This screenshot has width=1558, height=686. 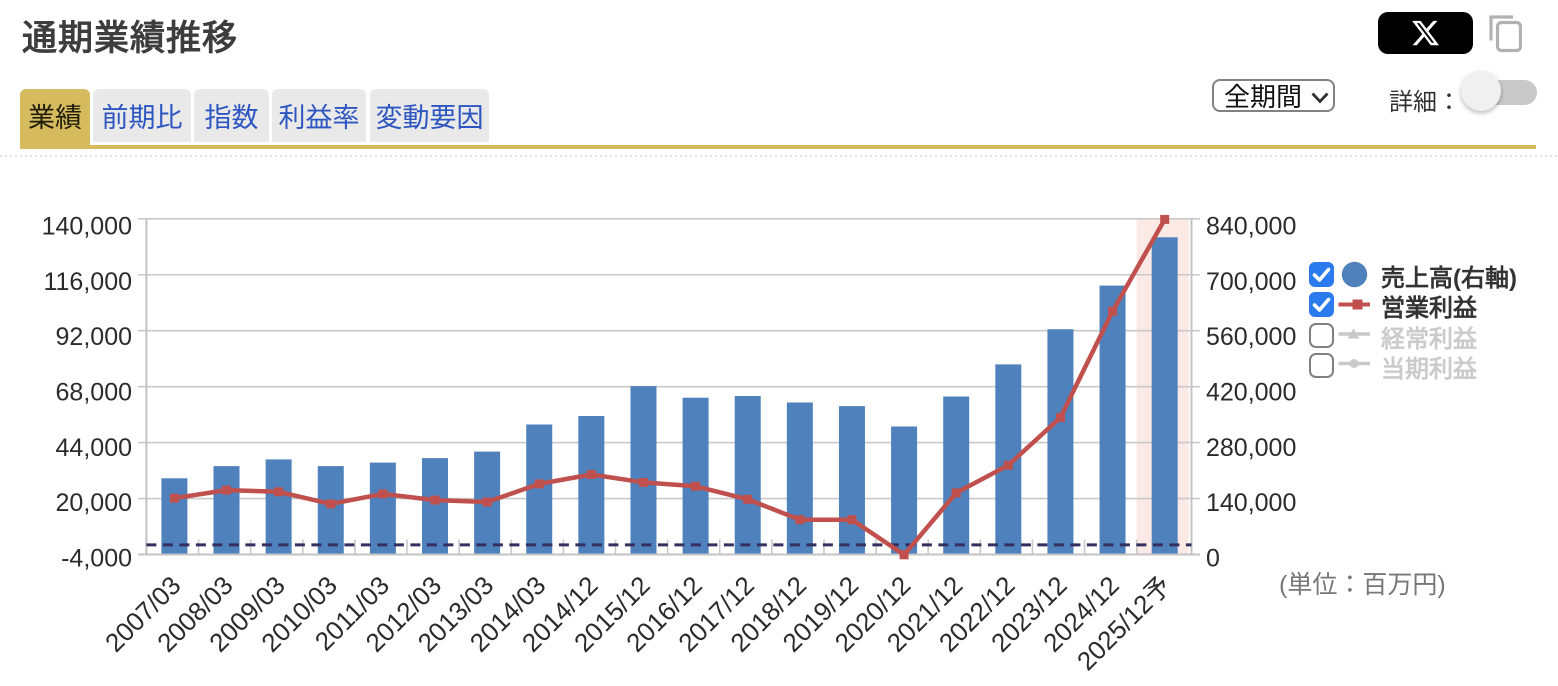 What do you see at coordinates (87, 282) in the screenshot?
I see `svg-text: 116,000` at bounding box center [87, 282].